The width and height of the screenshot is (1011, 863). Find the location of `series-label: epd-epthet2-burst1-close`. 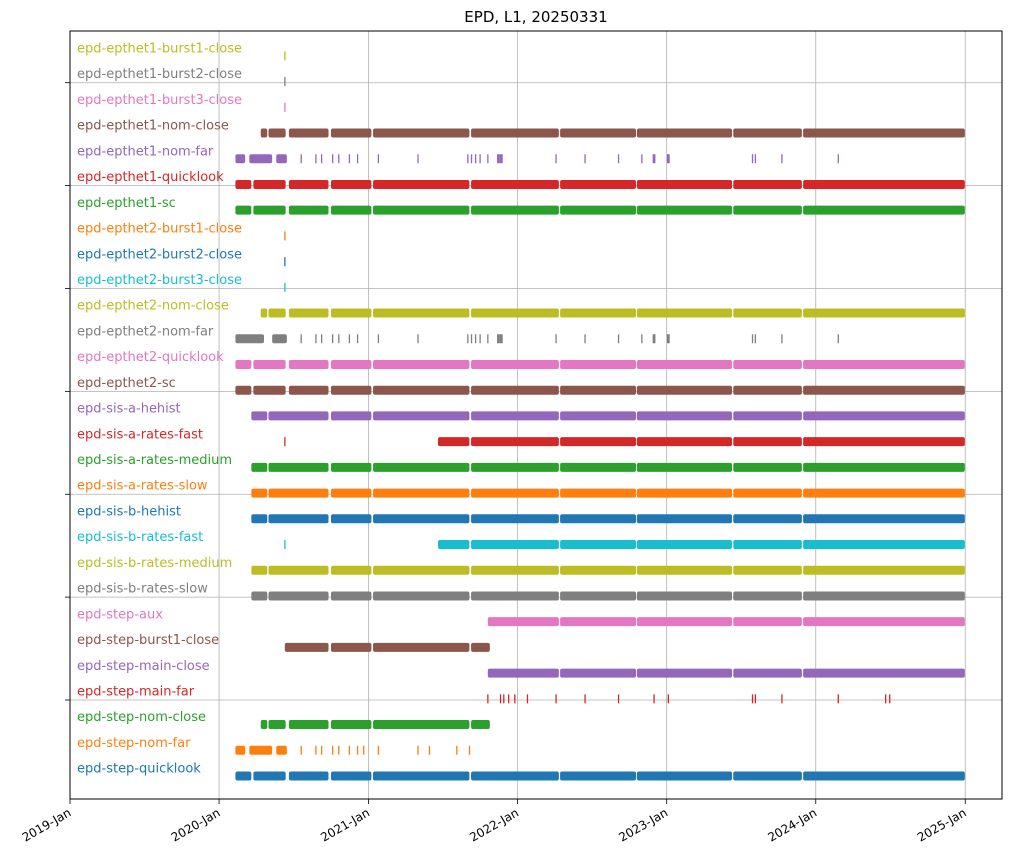

series-label: epd-epthet2-burst1-close is located at coordinates (159, 229).